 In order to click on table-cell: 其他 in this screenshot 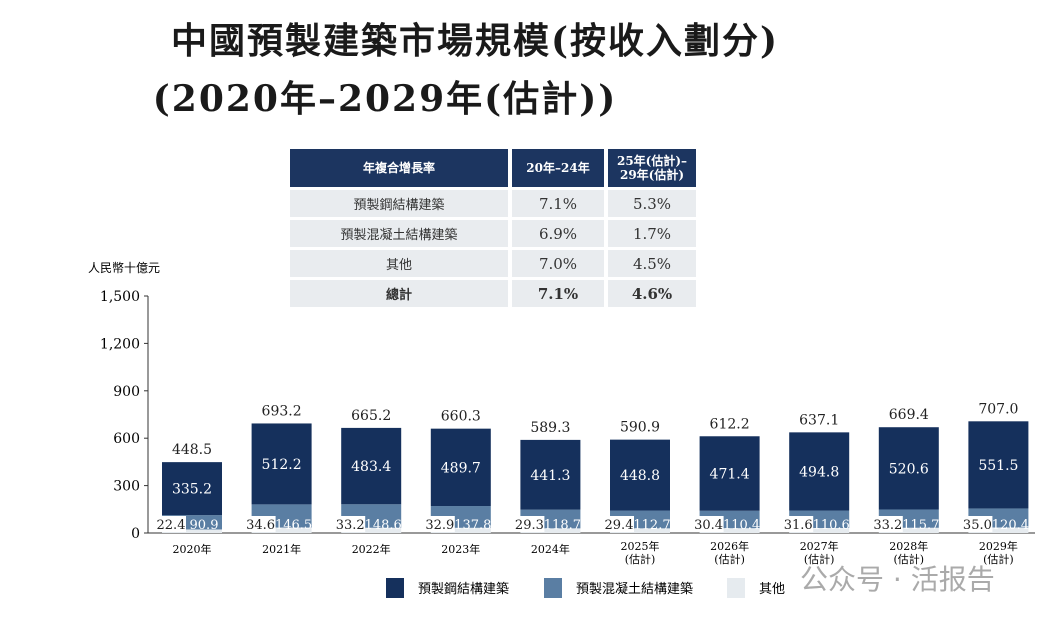, I will do `click(399, 263)`.